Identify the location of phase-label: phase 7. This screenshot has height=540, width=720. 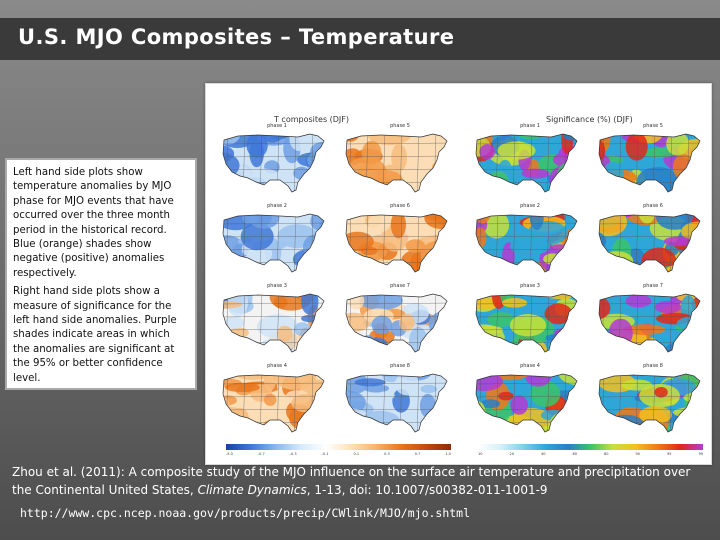
(653, 286).